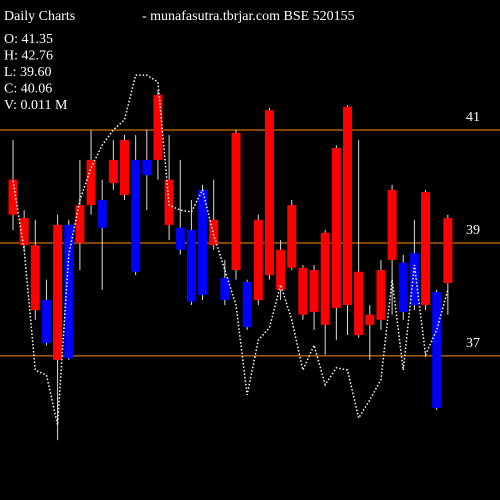  What do you see at coordinates (28, 56) in the screenshot?
I see `info-line: H: 42.76` at bounding box center [28, 56].